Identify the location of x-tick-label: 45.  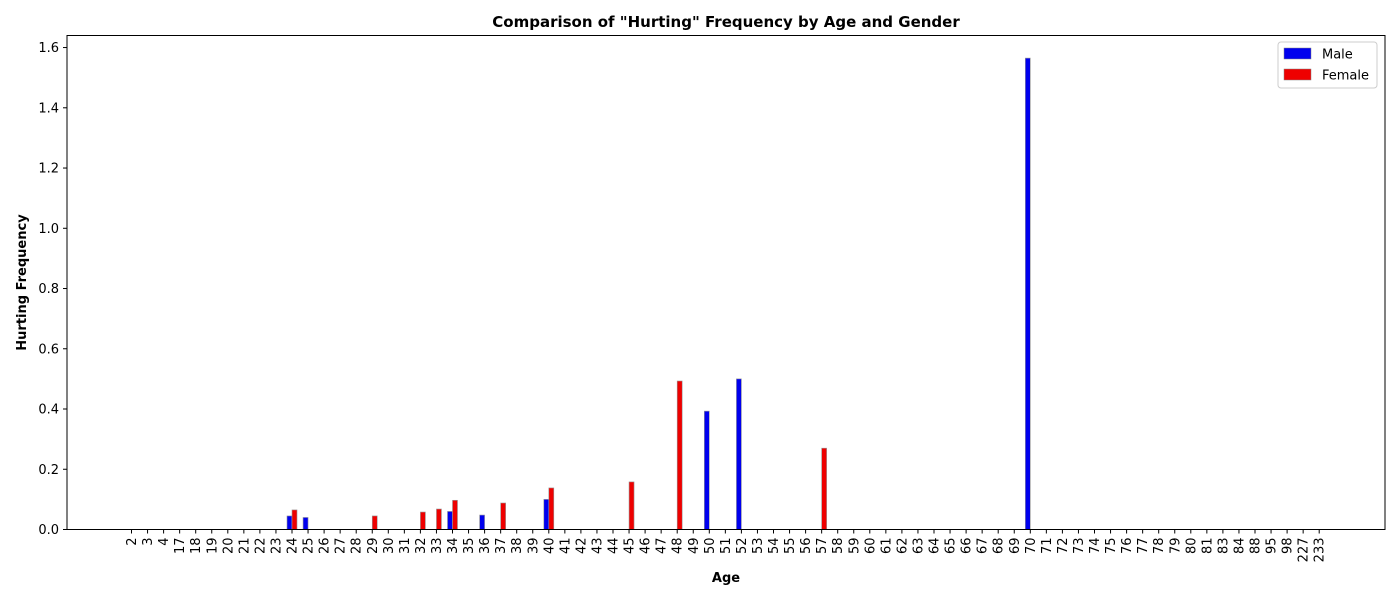
(630, 546).